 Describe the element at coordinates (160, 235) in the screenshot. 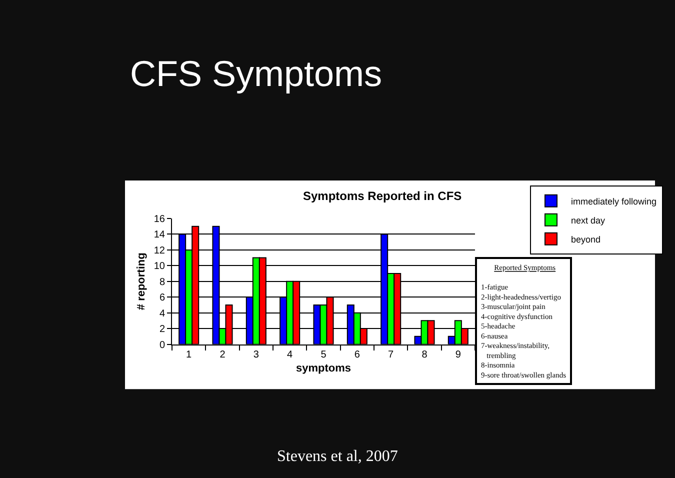

I see `y-tick-label: 14` at that location.